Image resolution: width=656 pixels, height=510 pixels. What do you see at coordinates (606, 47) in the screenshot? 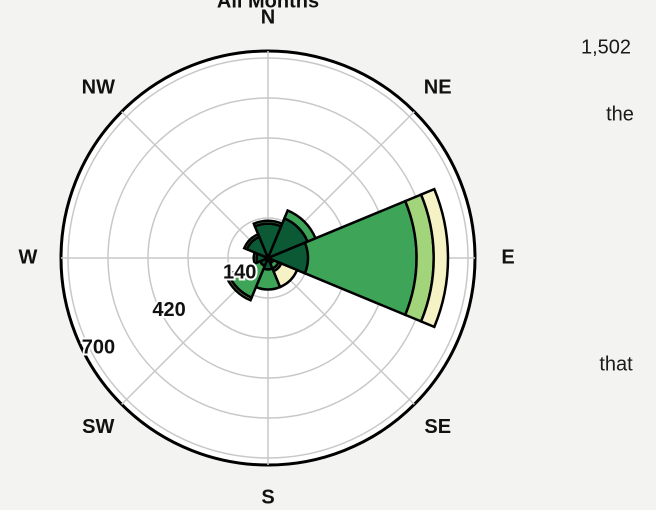
I see `document-text: 1,502` at bounding box center [606, 47].